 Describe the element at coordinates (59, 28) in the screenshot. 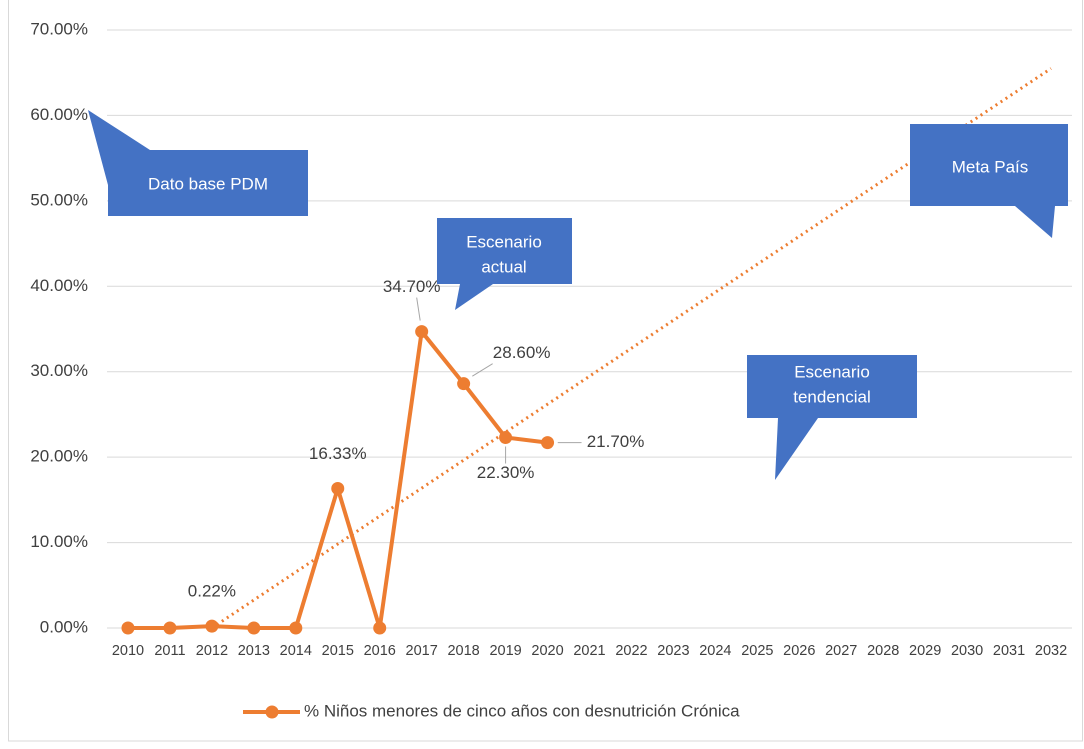

I see `y-tick-label: 70.00%` at that location.